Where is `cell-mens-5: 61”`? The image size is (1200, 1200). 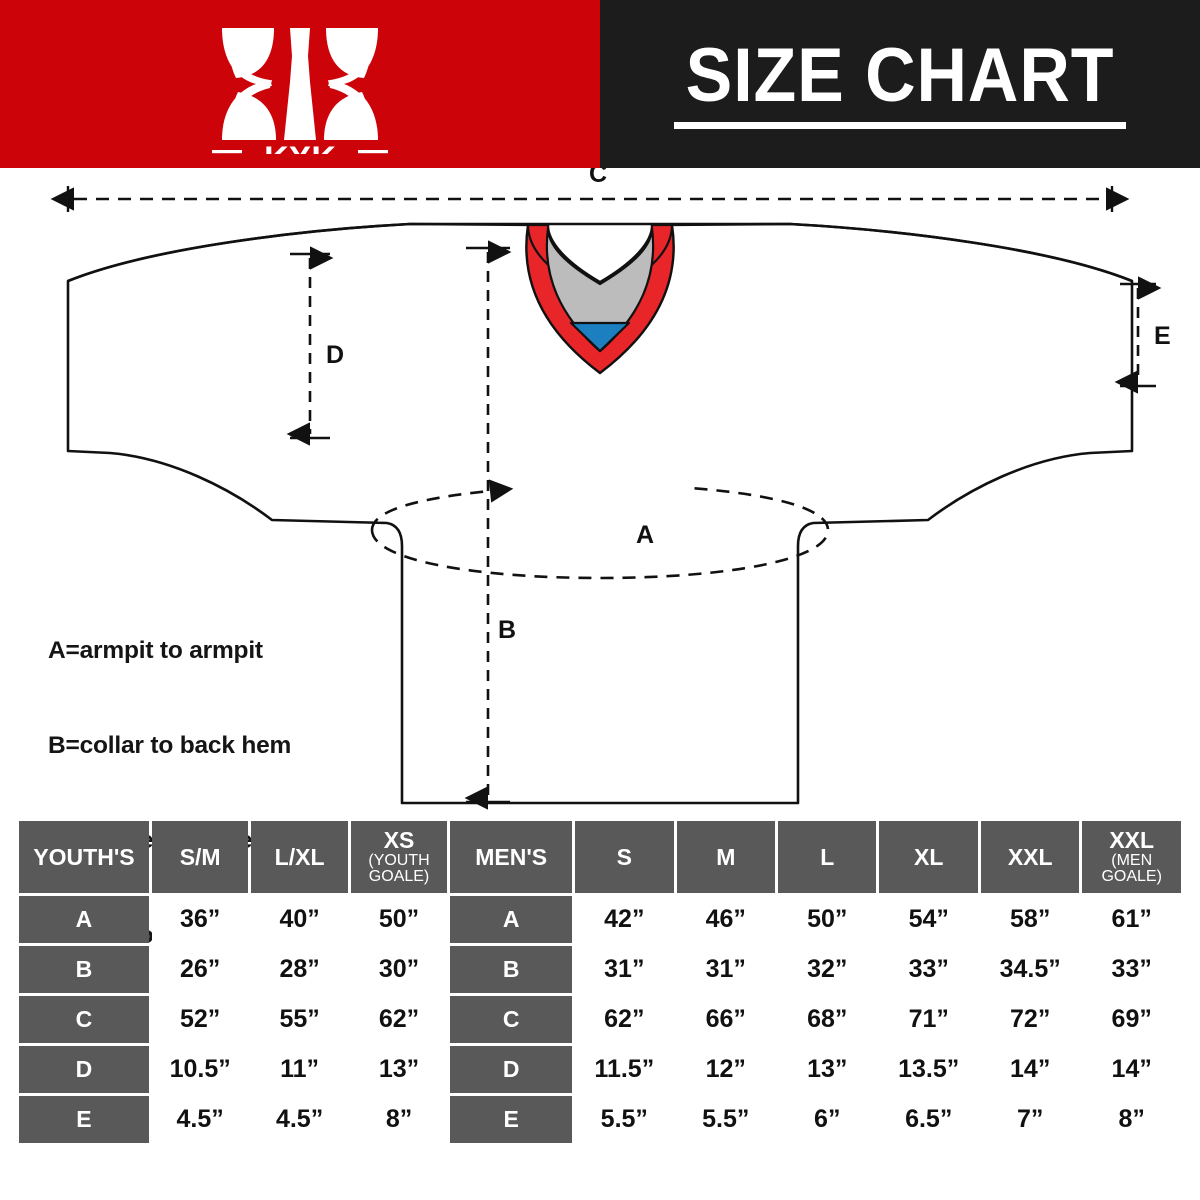
cell-mens-5: 61” is located at coordinates (1131, 919).